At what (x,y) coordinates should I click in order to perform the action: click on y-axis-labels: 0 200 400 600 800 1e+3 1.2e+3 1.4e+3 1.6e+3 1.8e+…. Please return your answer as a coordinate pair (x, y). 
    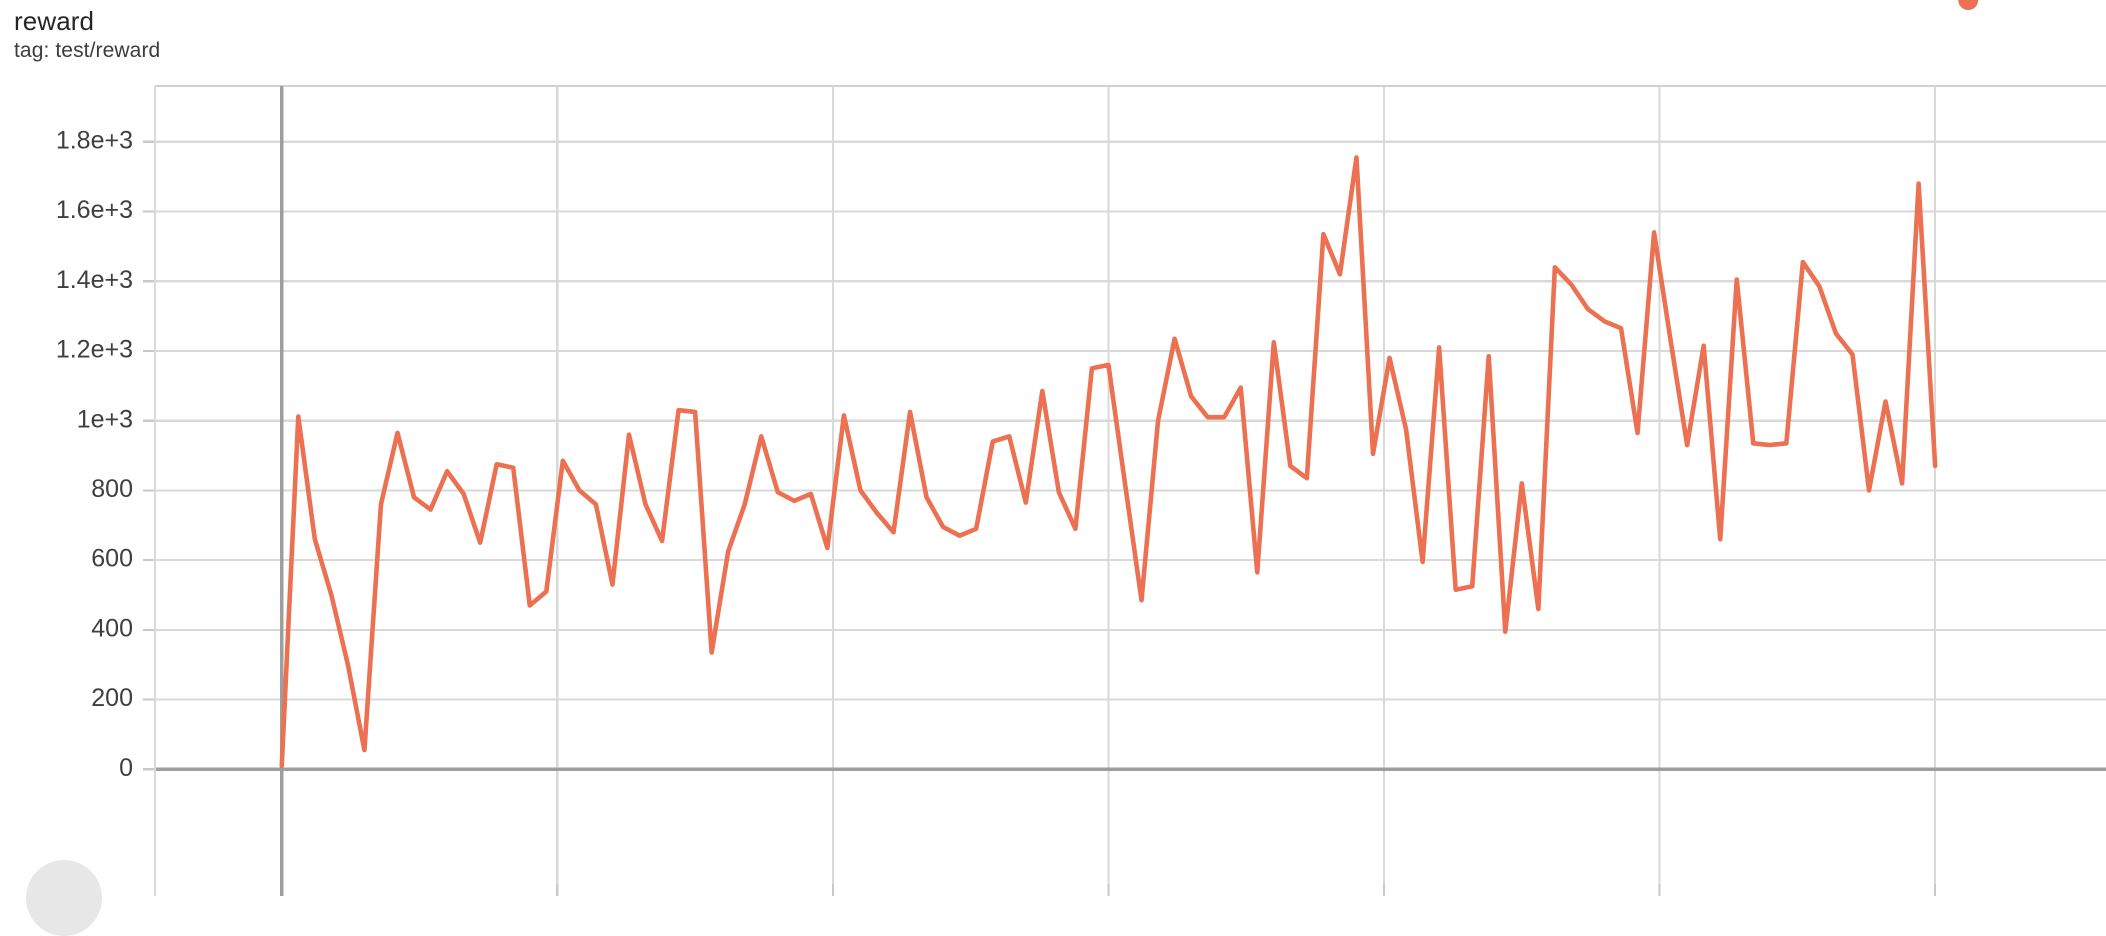
    Looking at the image, I should click on (94, 454).